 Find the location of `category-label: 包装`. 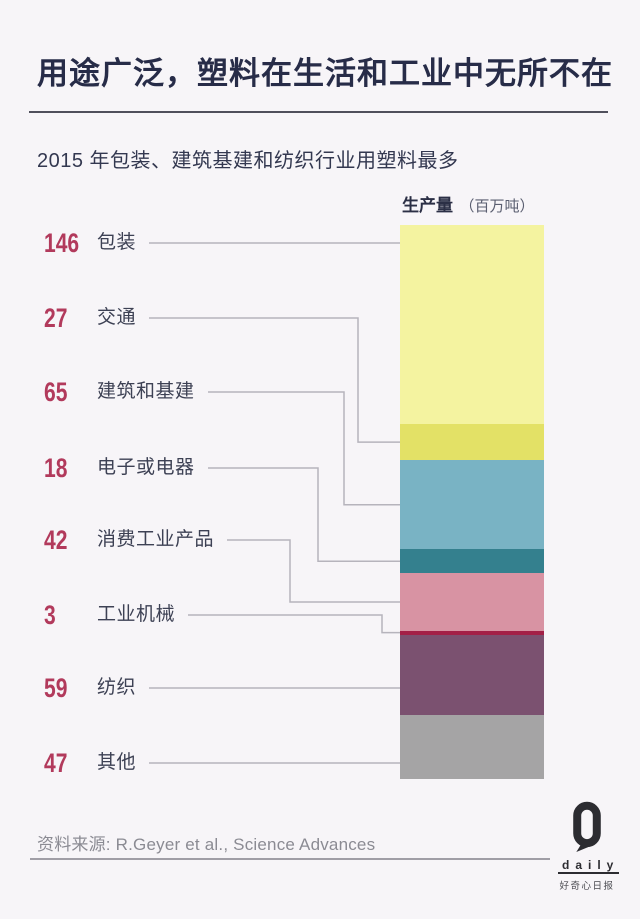

category-label: 包装 is located at coordinates (117, 242).